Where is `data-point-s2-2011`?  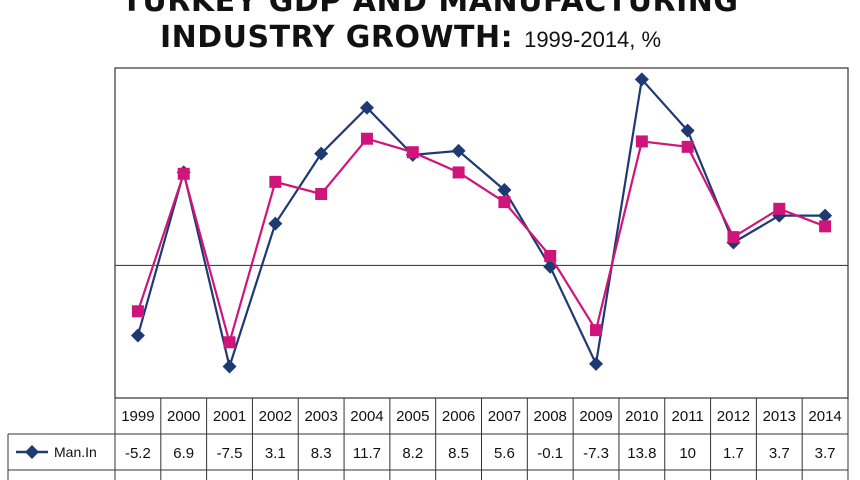
data-point-s2-2011 is located at coordinates (687, 146).